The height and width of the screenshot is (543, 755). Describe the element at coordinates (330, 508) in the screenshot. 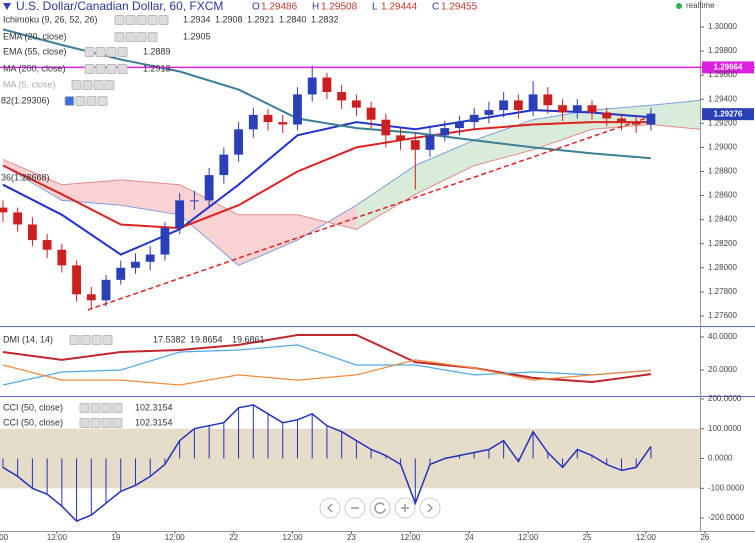

I see `scroll-left-button` at that location.